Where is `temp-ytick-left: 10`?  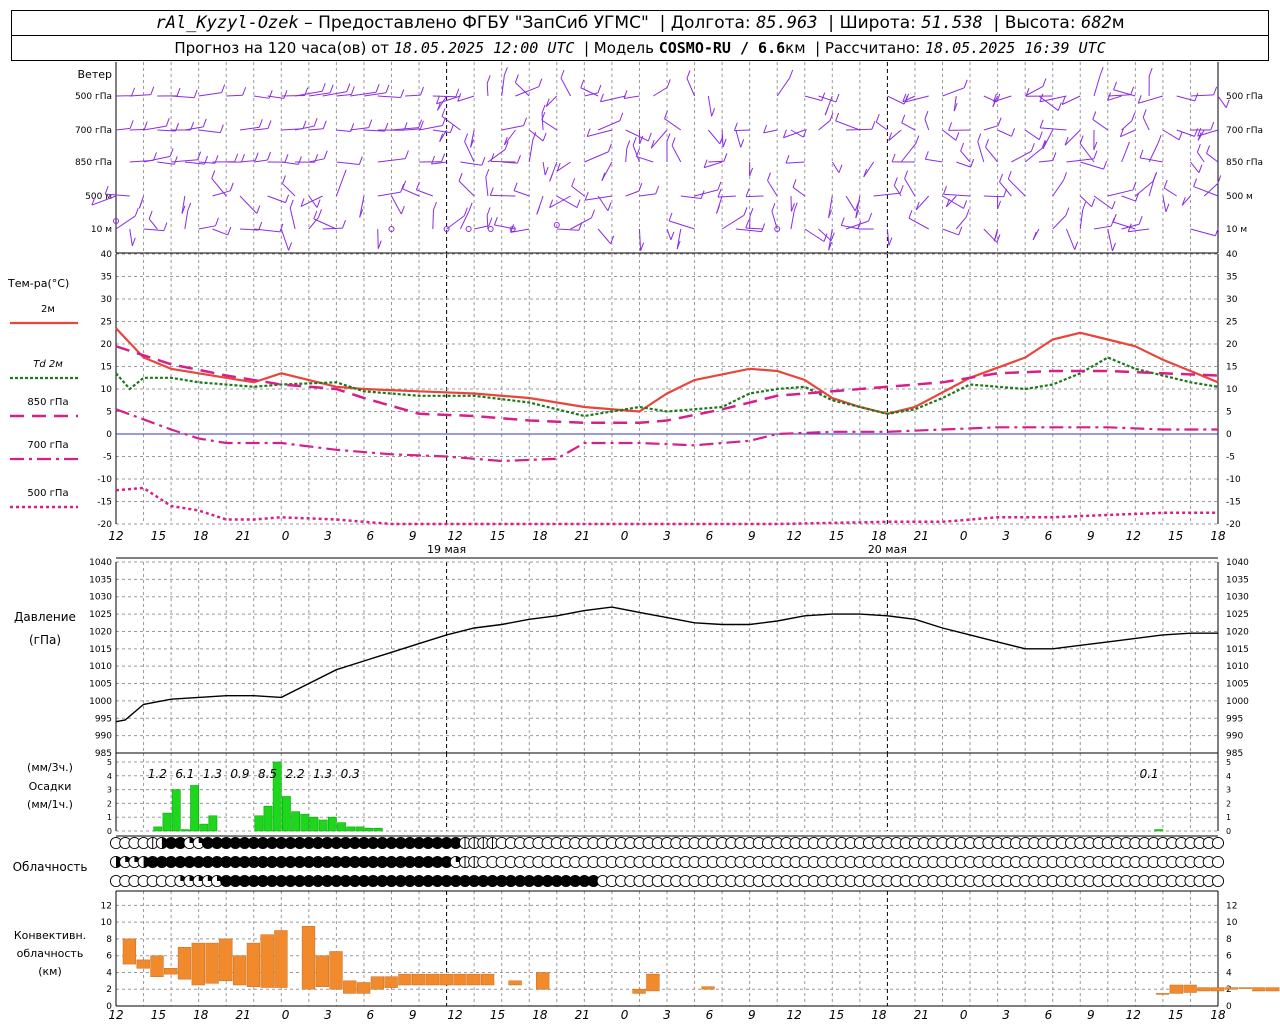 temp-ytick-left: 10 is located at coordinates (107, 390).